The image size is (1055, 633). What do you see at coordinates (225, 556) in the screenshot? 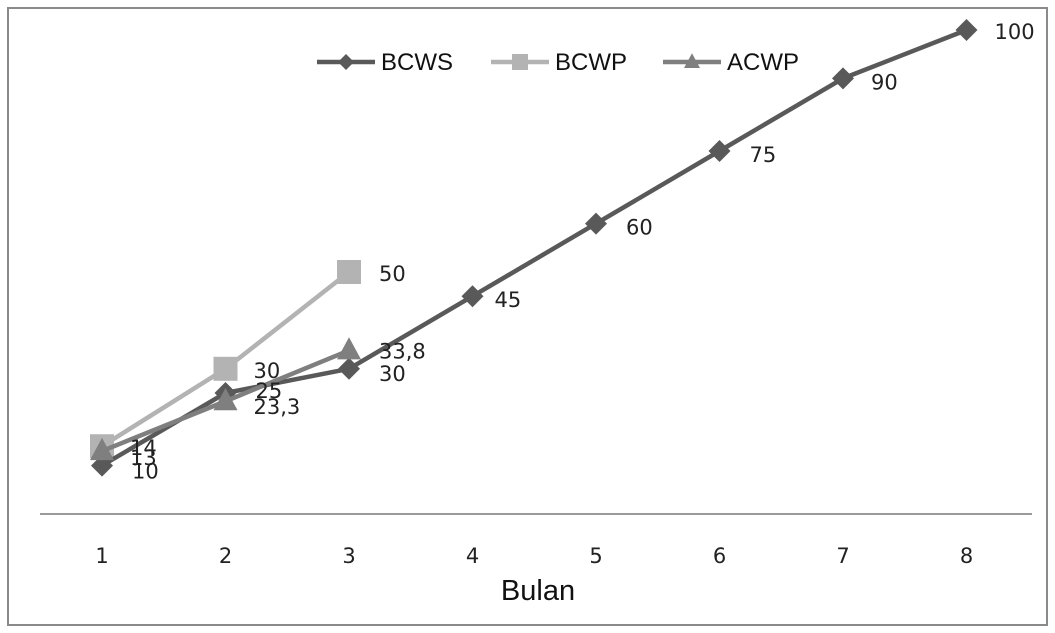
I see `x-tick-label-2: 2` at bounding box center [225, 556].